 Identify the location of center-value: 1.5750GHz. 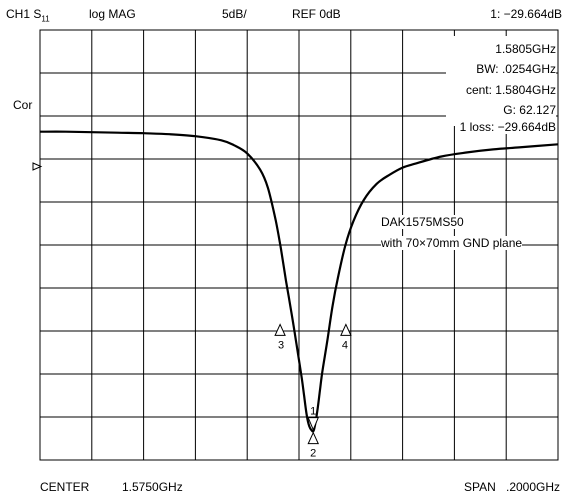
(152, 487).